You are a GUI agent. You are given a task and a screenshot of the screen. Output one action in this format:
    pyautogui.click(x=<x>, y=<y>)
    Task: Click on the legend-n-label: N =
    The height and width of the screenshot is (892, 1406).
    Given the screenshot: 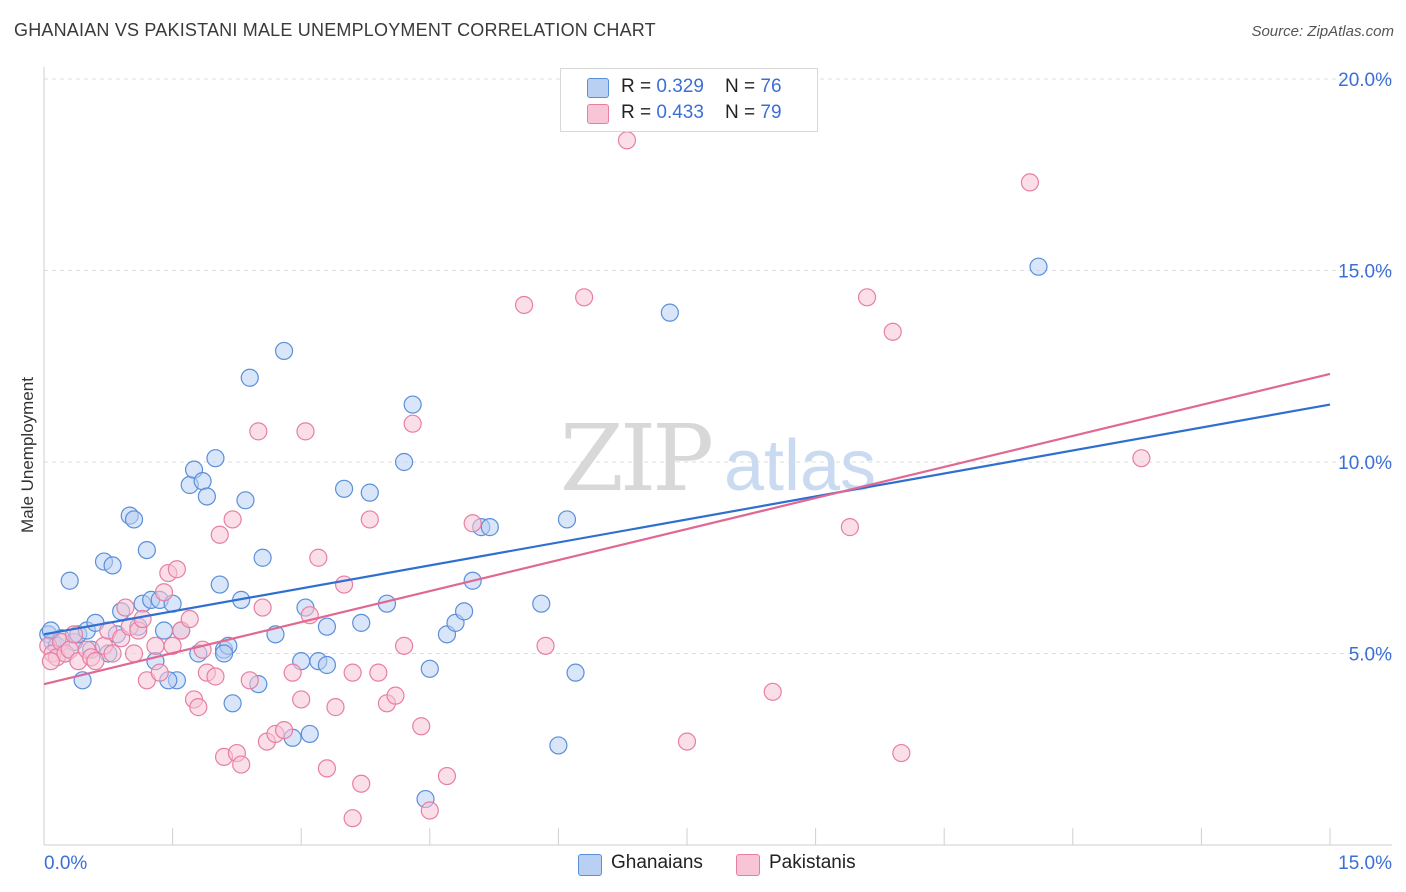 What is the action you would take?
    pyautogui.click(x=743, y=86)
    